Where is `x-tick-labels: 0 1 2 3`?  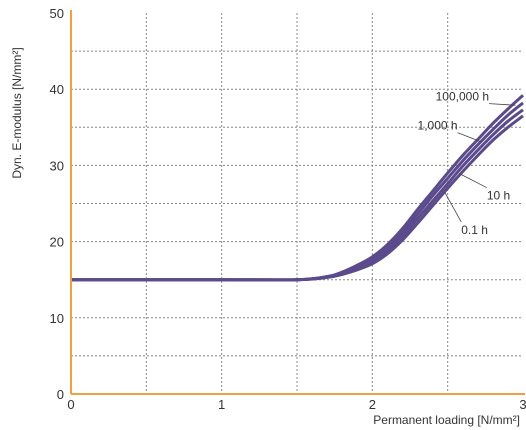
x-tick-labels: 0 1 2 3 is located at coordinates (296, 404).